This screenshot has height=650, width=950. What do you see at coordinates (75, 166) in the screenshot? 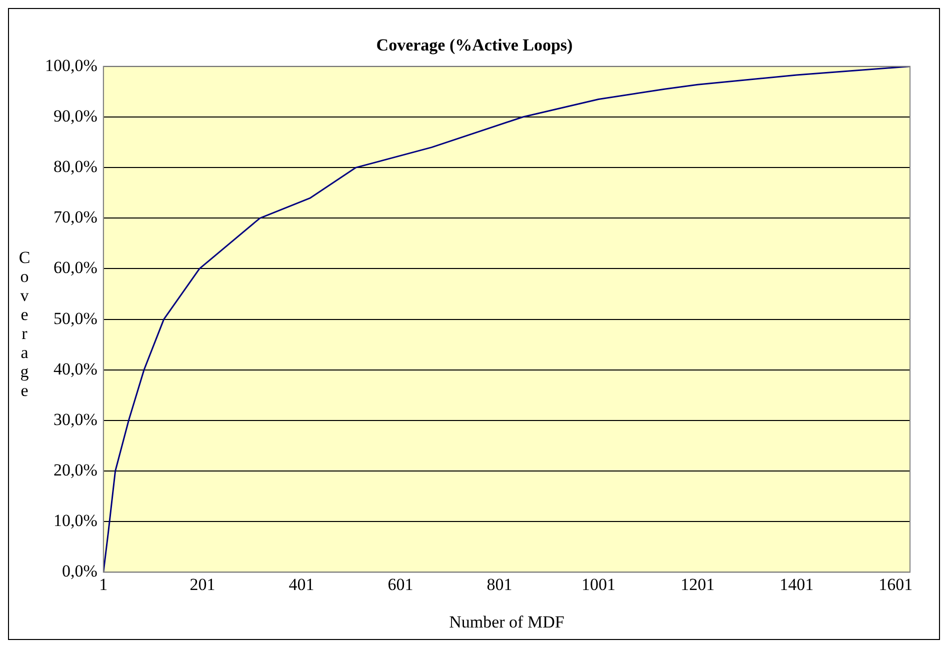
I see `y-tick-label: 80,0%` at bounding box center [75, 166].